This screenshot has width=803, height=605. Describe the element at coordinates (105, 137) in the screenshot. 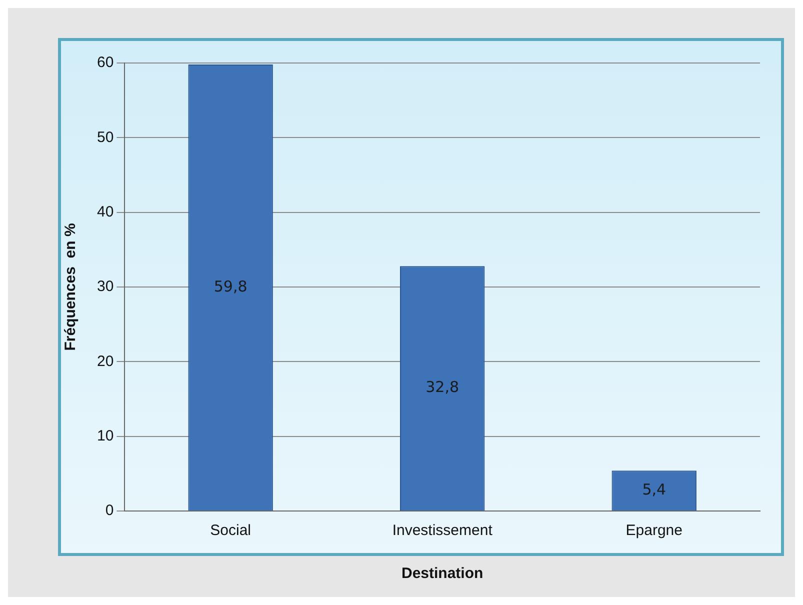

I see `y-tick-label: 50` at that location.